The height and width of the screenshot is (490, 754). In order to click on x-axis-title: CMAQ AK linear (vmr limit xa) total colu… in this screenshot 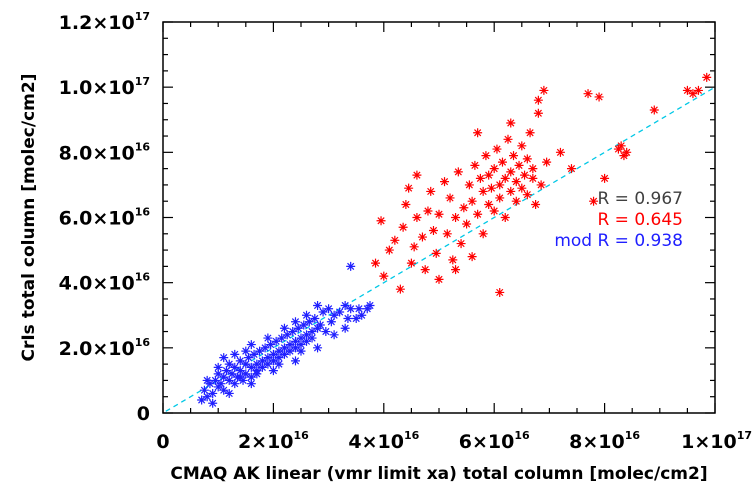, I will do `click(438, 474)`.